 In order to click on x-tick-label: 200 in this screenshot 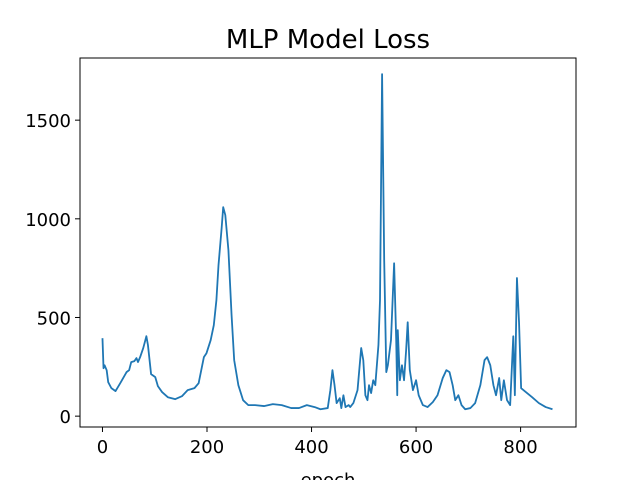, I will do `click(207, 447)`.